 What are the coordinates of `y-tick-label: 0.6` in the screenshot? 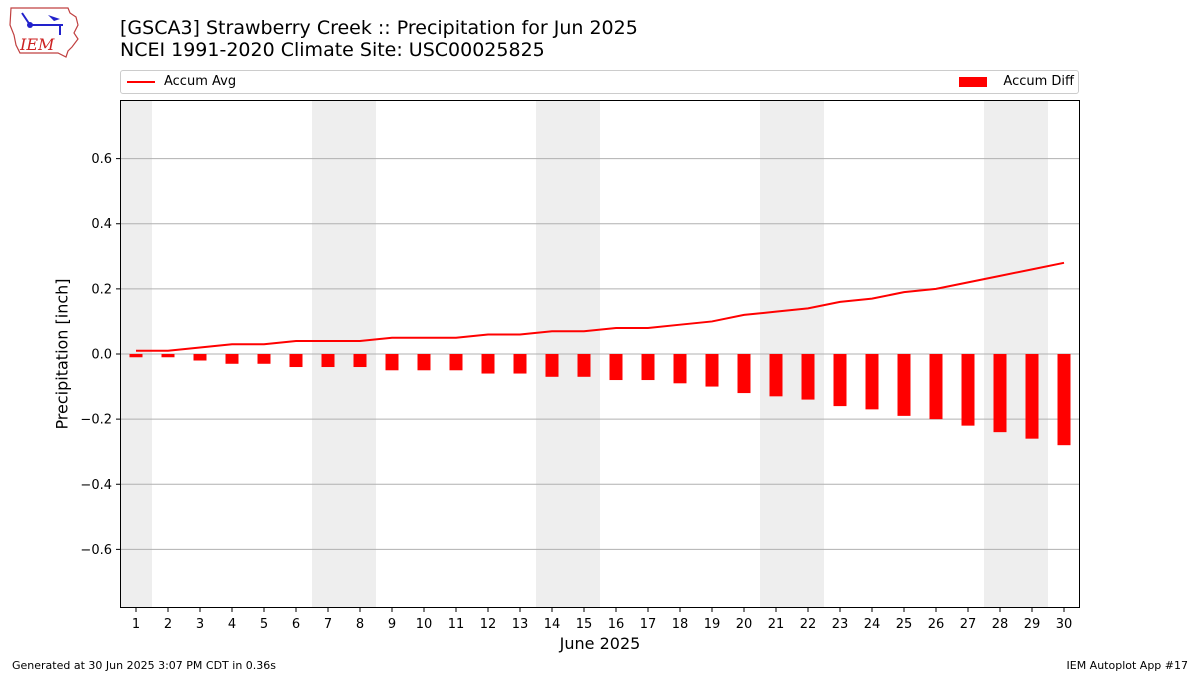 It's located at (101, 159).